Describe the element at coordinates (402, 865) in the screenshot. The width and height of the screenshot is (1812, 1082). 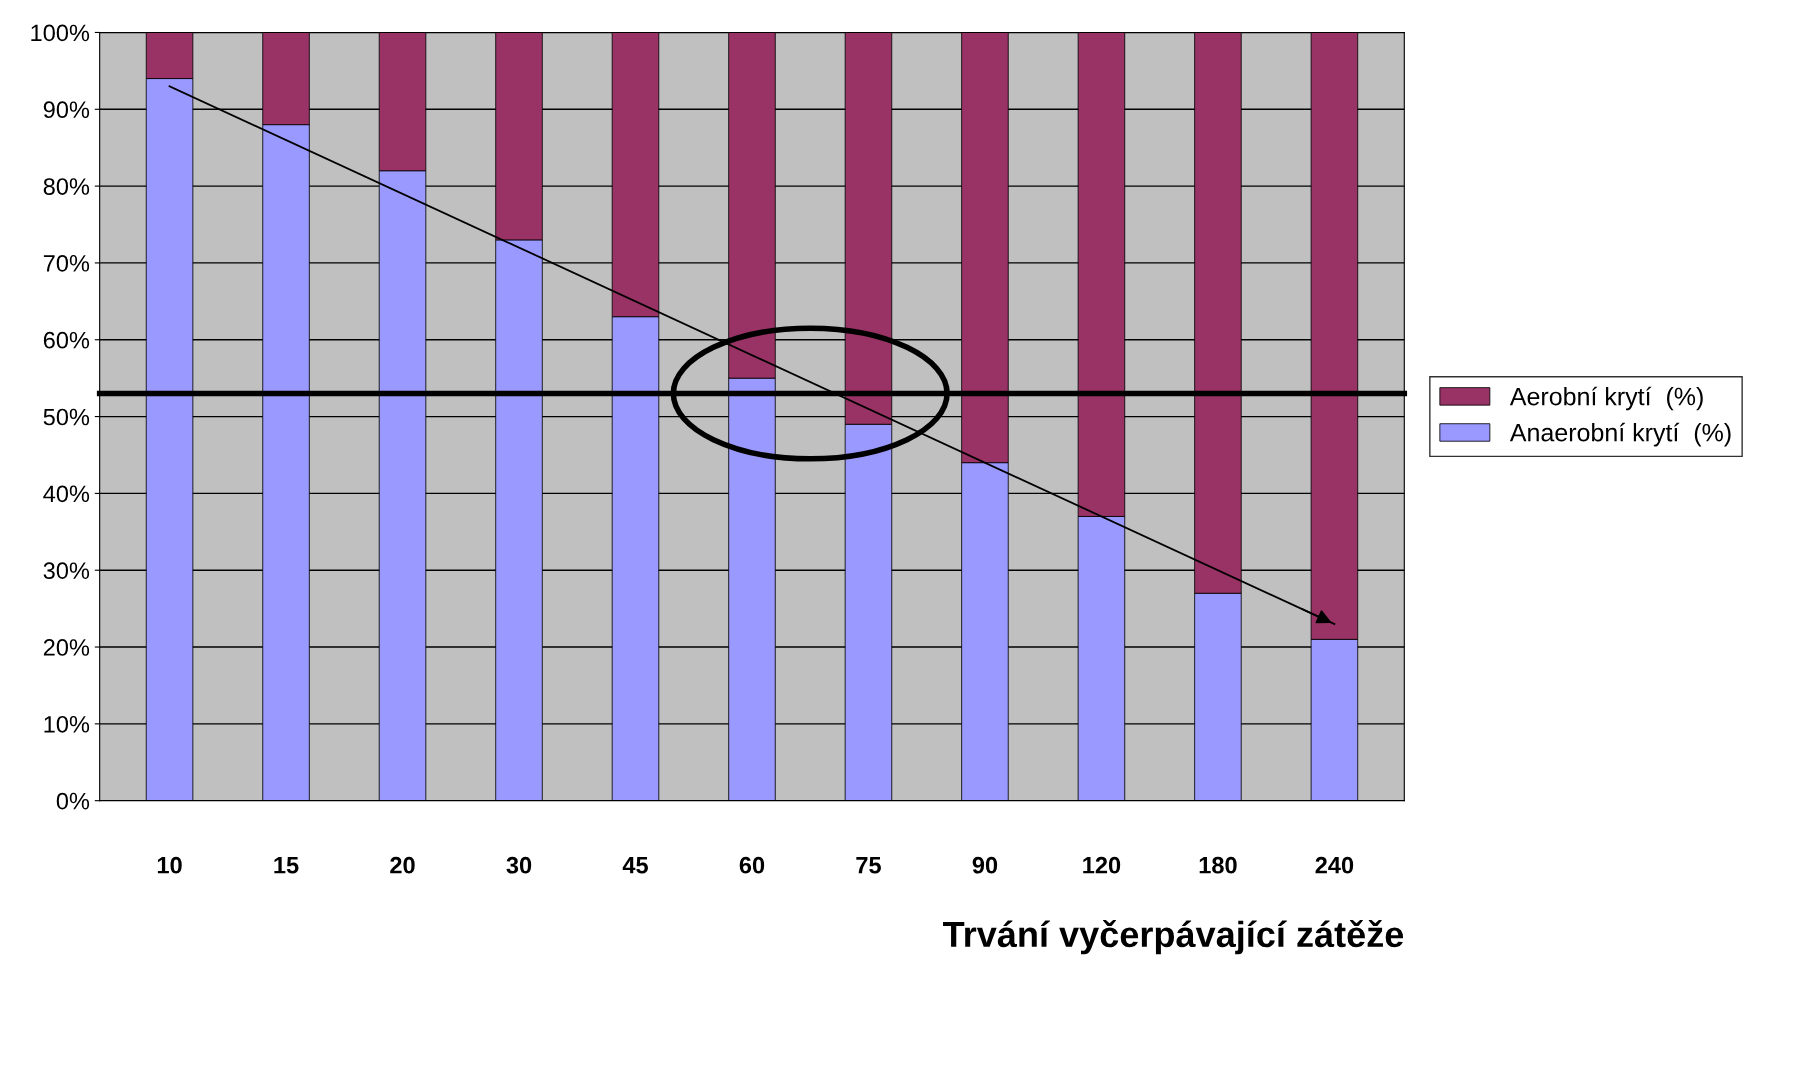
I see `x-tick-label: 20` at that location.